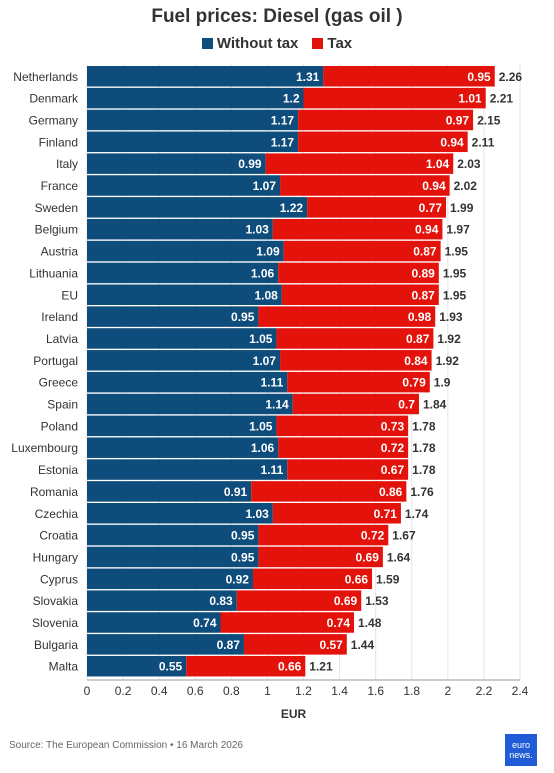  What do you see at coordinates (62, 339) in the screenshot?
I see `category-label: Latvia` at bounding box center [62, 339].